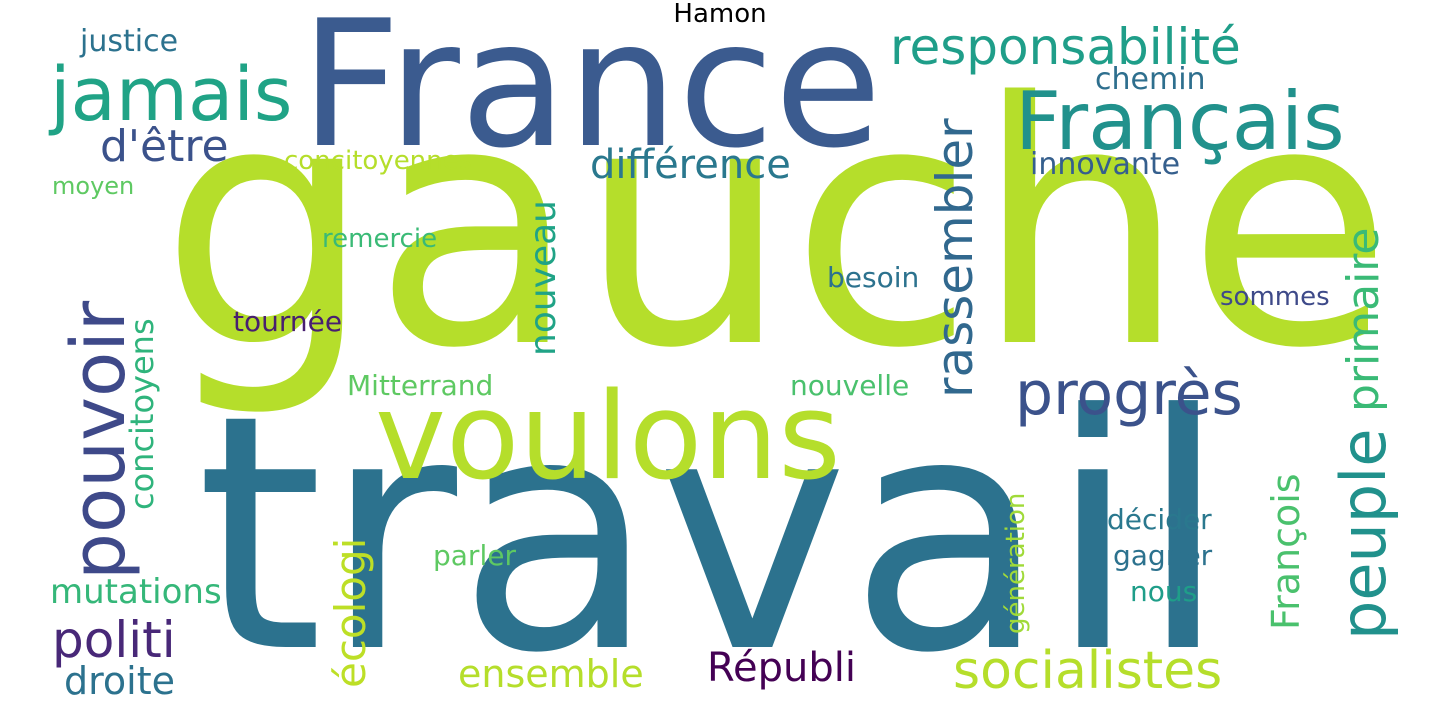  I want to click on word-innovante: innovante, so click(1105, 164).